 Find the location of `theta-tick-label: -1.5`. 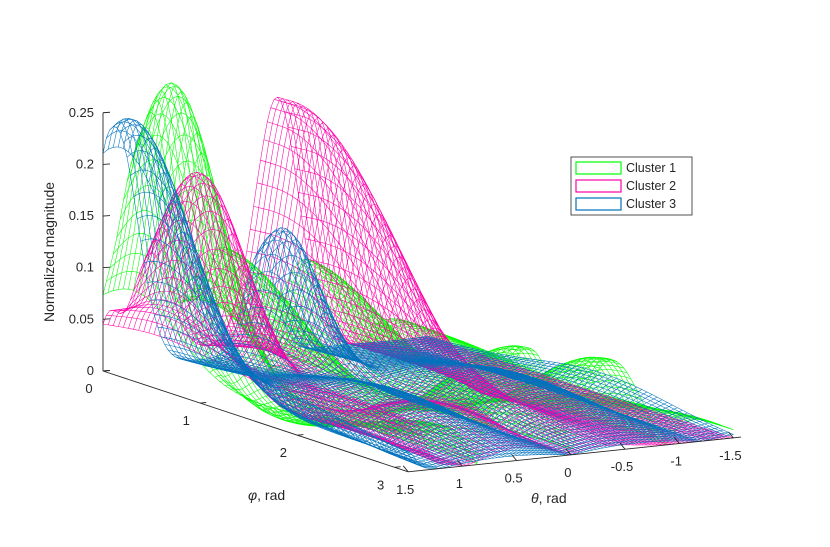

theta-tick-label: -1.5 is located at coordinates (730, 455).